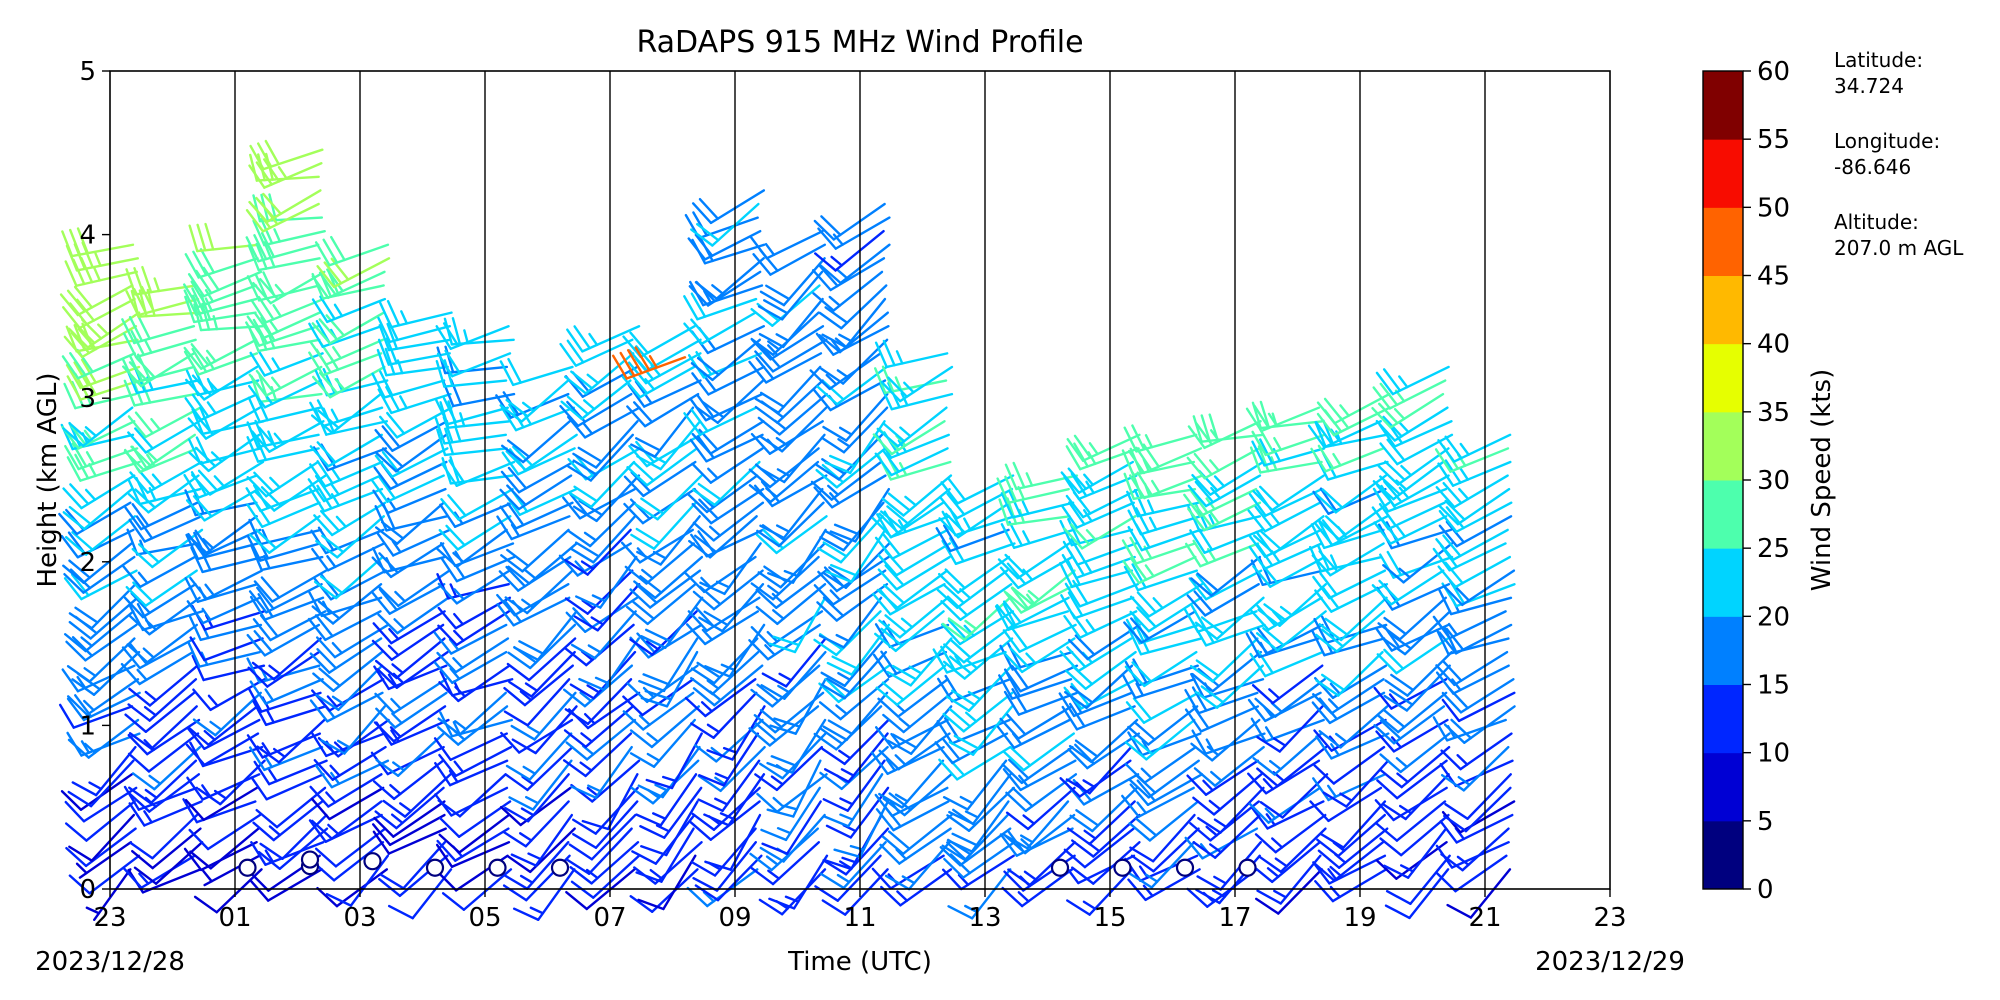 This screenshot has width=2000, height=1000. What do you see at coordinates (109, 918) in the screenshot?
I see `x-tick-label: 23` at bounding box center [109, 918].